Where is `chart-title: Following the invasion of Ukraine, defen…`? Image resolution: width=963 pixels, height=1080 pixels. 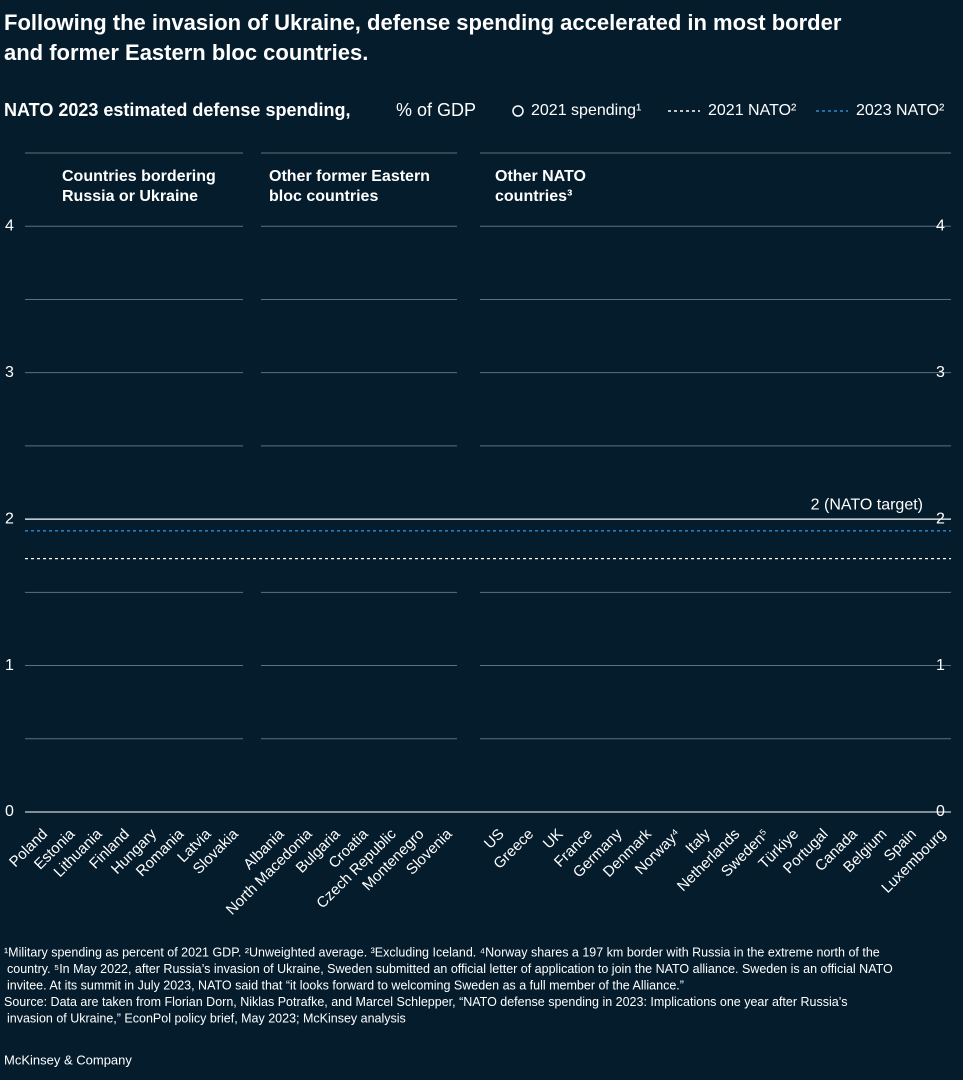 chart-title: Following the invasion of Ukraine, defen… is located at coordinates (423, 22).